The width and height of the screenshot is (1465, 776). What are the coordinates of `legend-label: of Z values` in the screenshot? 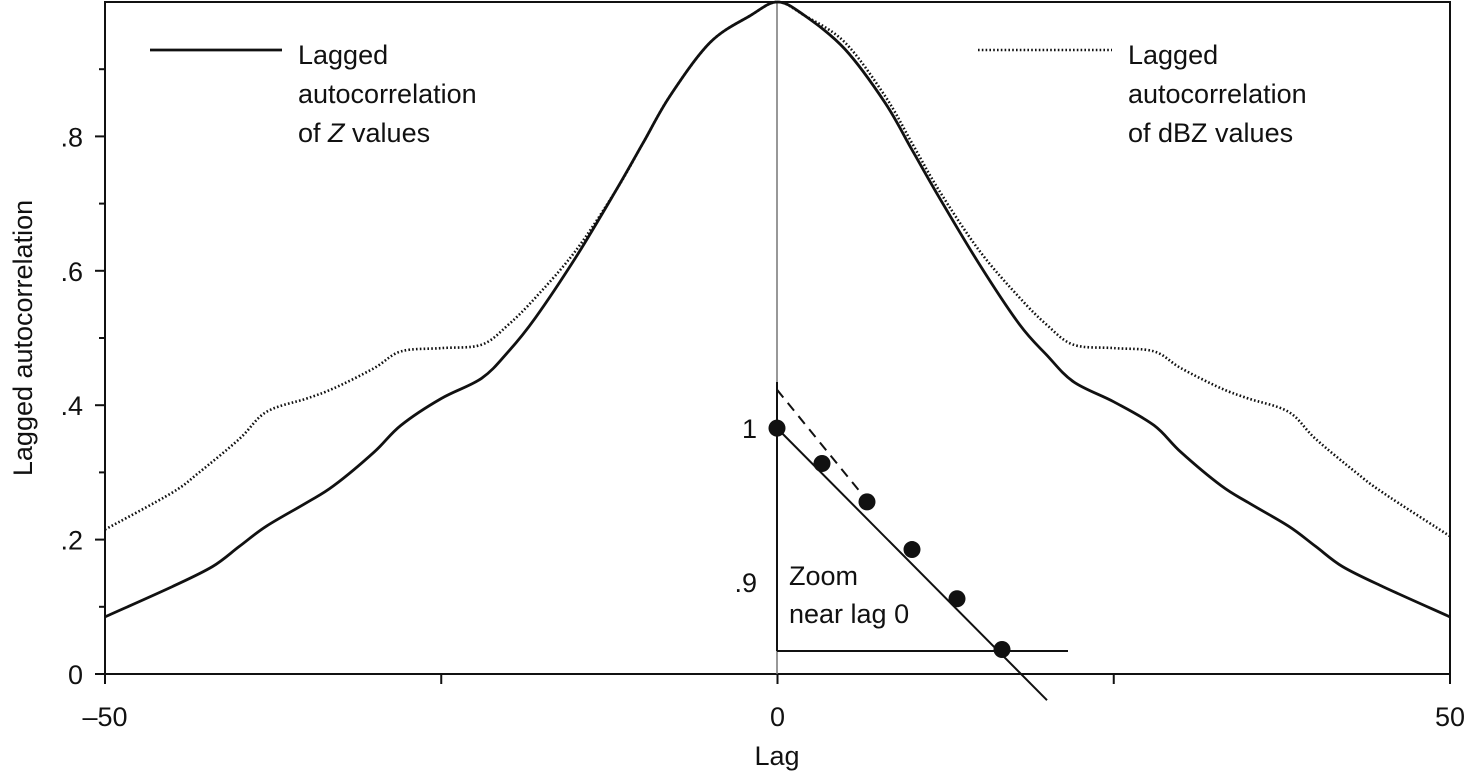 It's located at (364, 133).